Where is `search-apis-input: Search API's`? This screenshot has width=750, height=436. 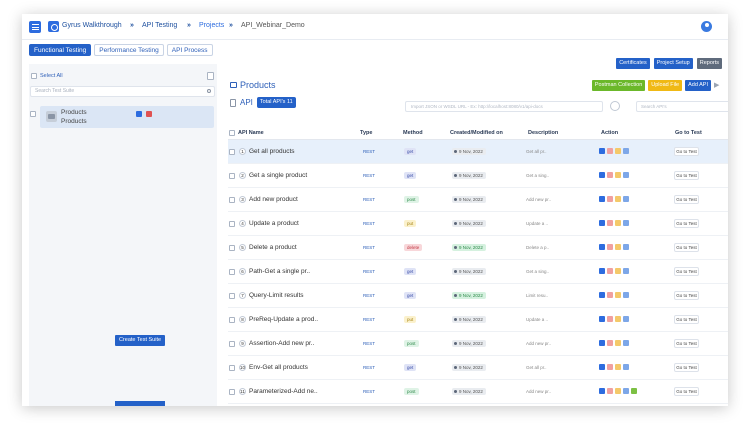
search-apis-input: Search API's is located at coordinates (682, 106).